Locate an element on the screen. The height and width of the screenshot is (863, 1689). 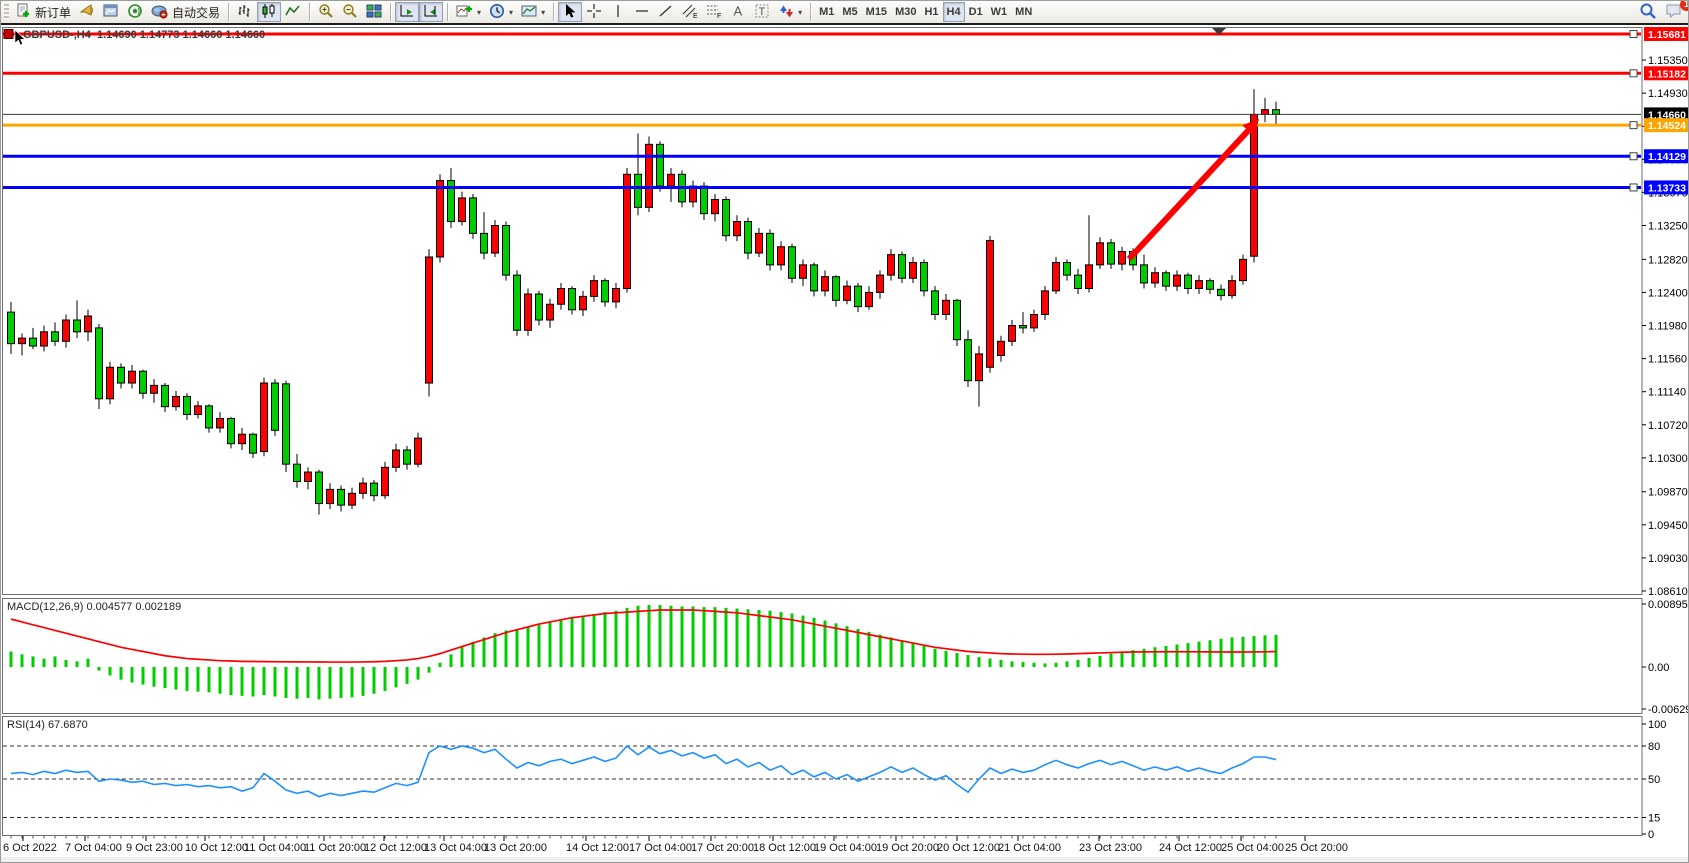
search-button is located at coordinates (1648, 12).